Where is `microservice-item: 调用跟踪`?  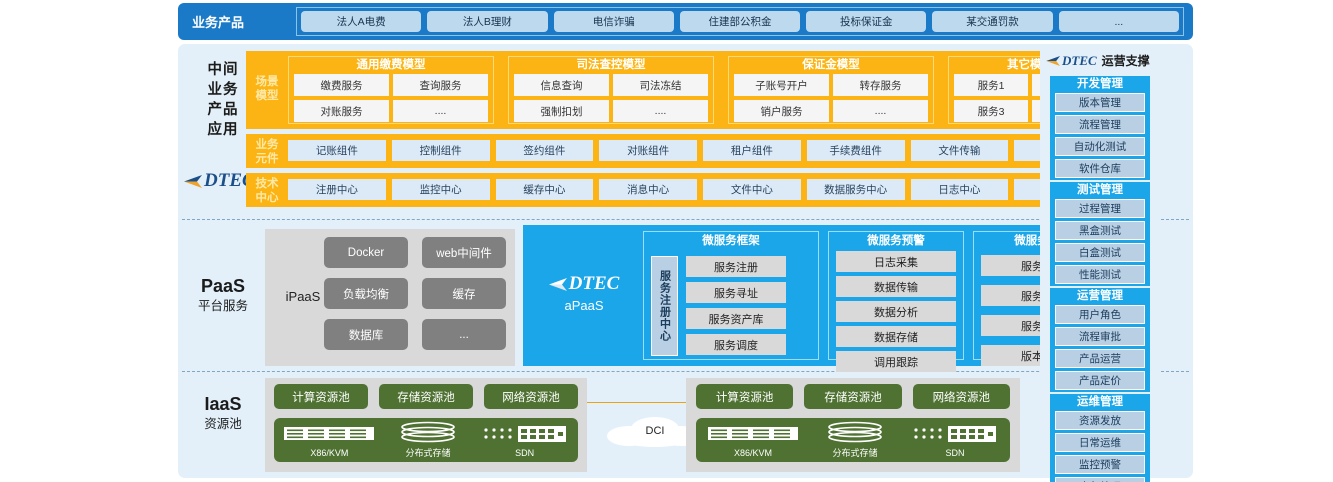 microservice-item: 调用跟踪 is located at coordinates (896, 361).